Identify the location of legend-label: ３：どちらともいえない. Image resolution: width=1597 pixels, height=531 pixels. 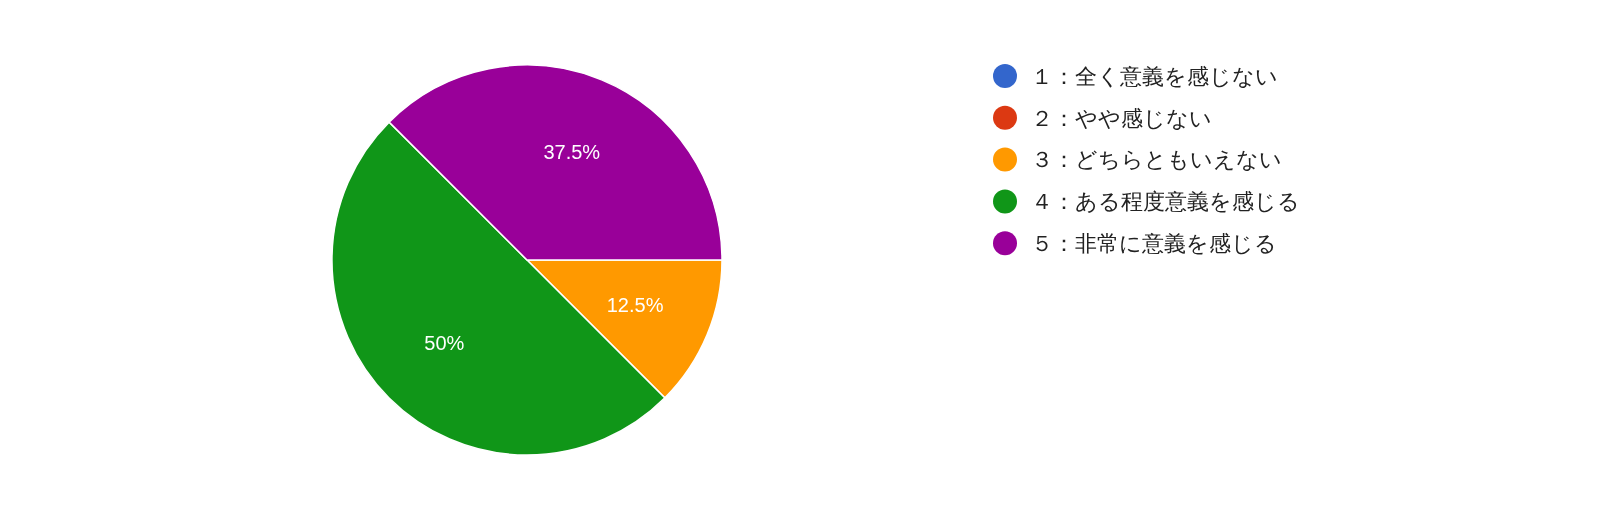
(1156, 160).